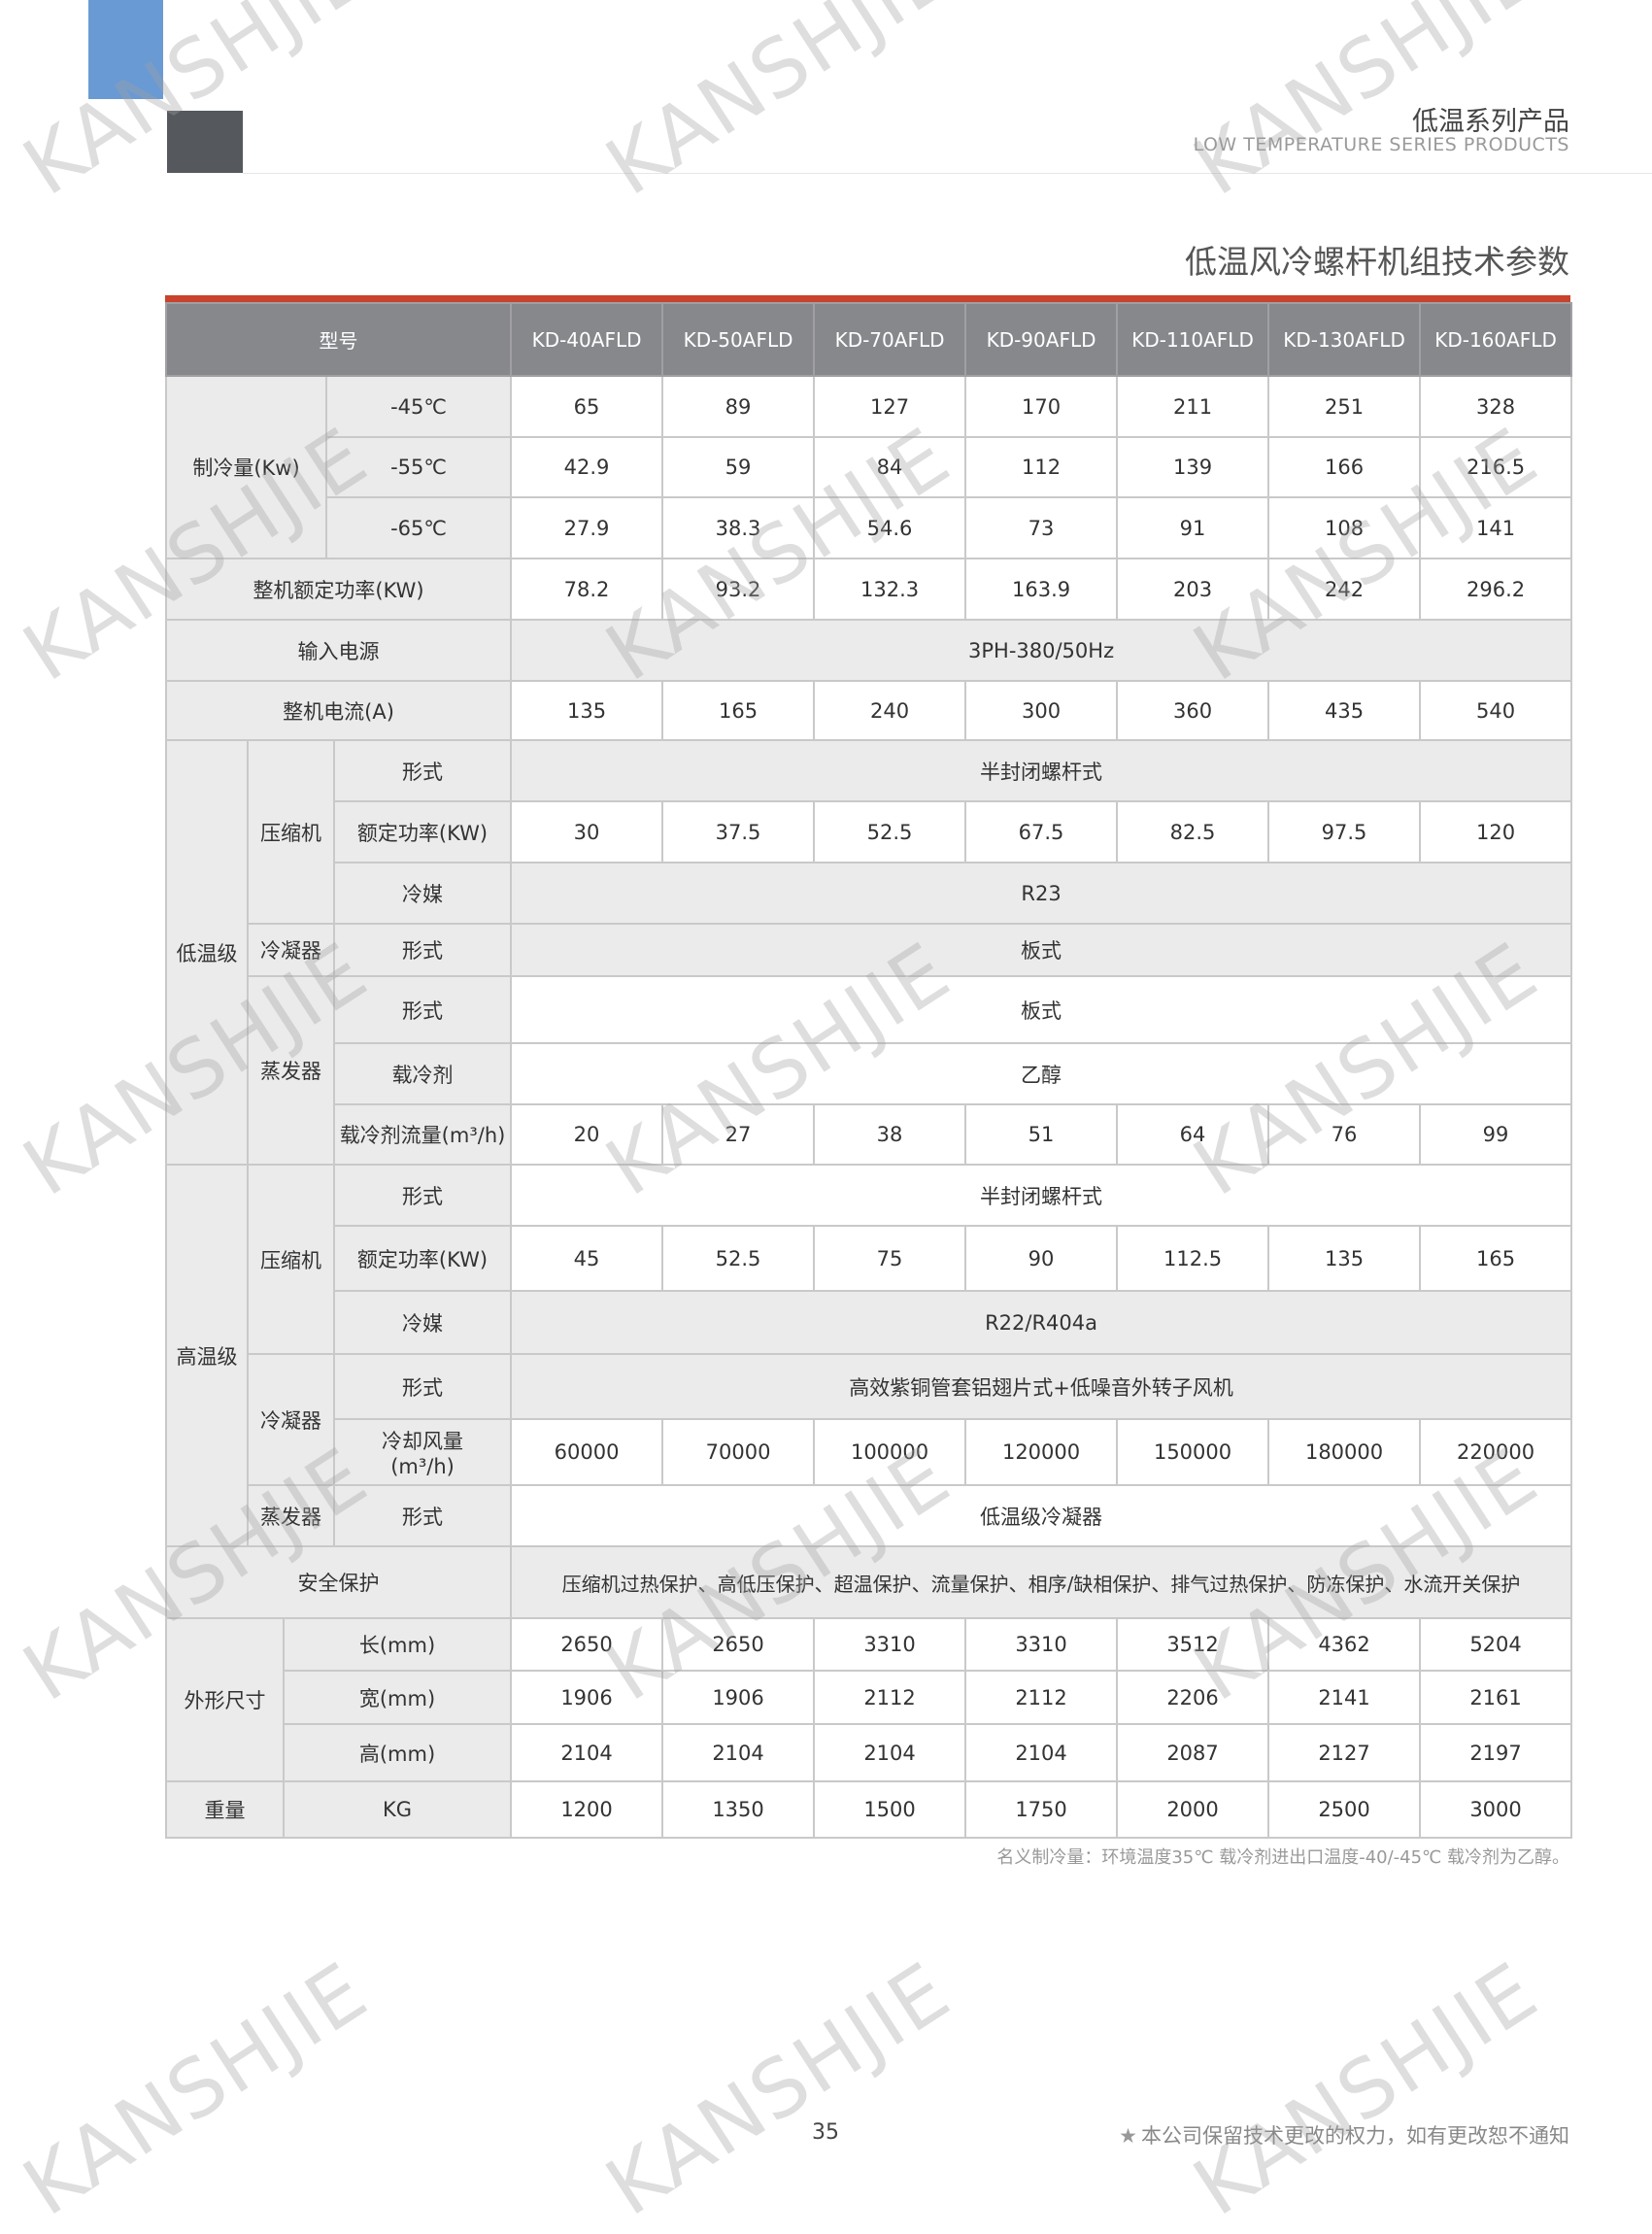 The image size is (1652, 2234). I want to click on model-column-header: KD-130AFLD, so click(1344, 339).